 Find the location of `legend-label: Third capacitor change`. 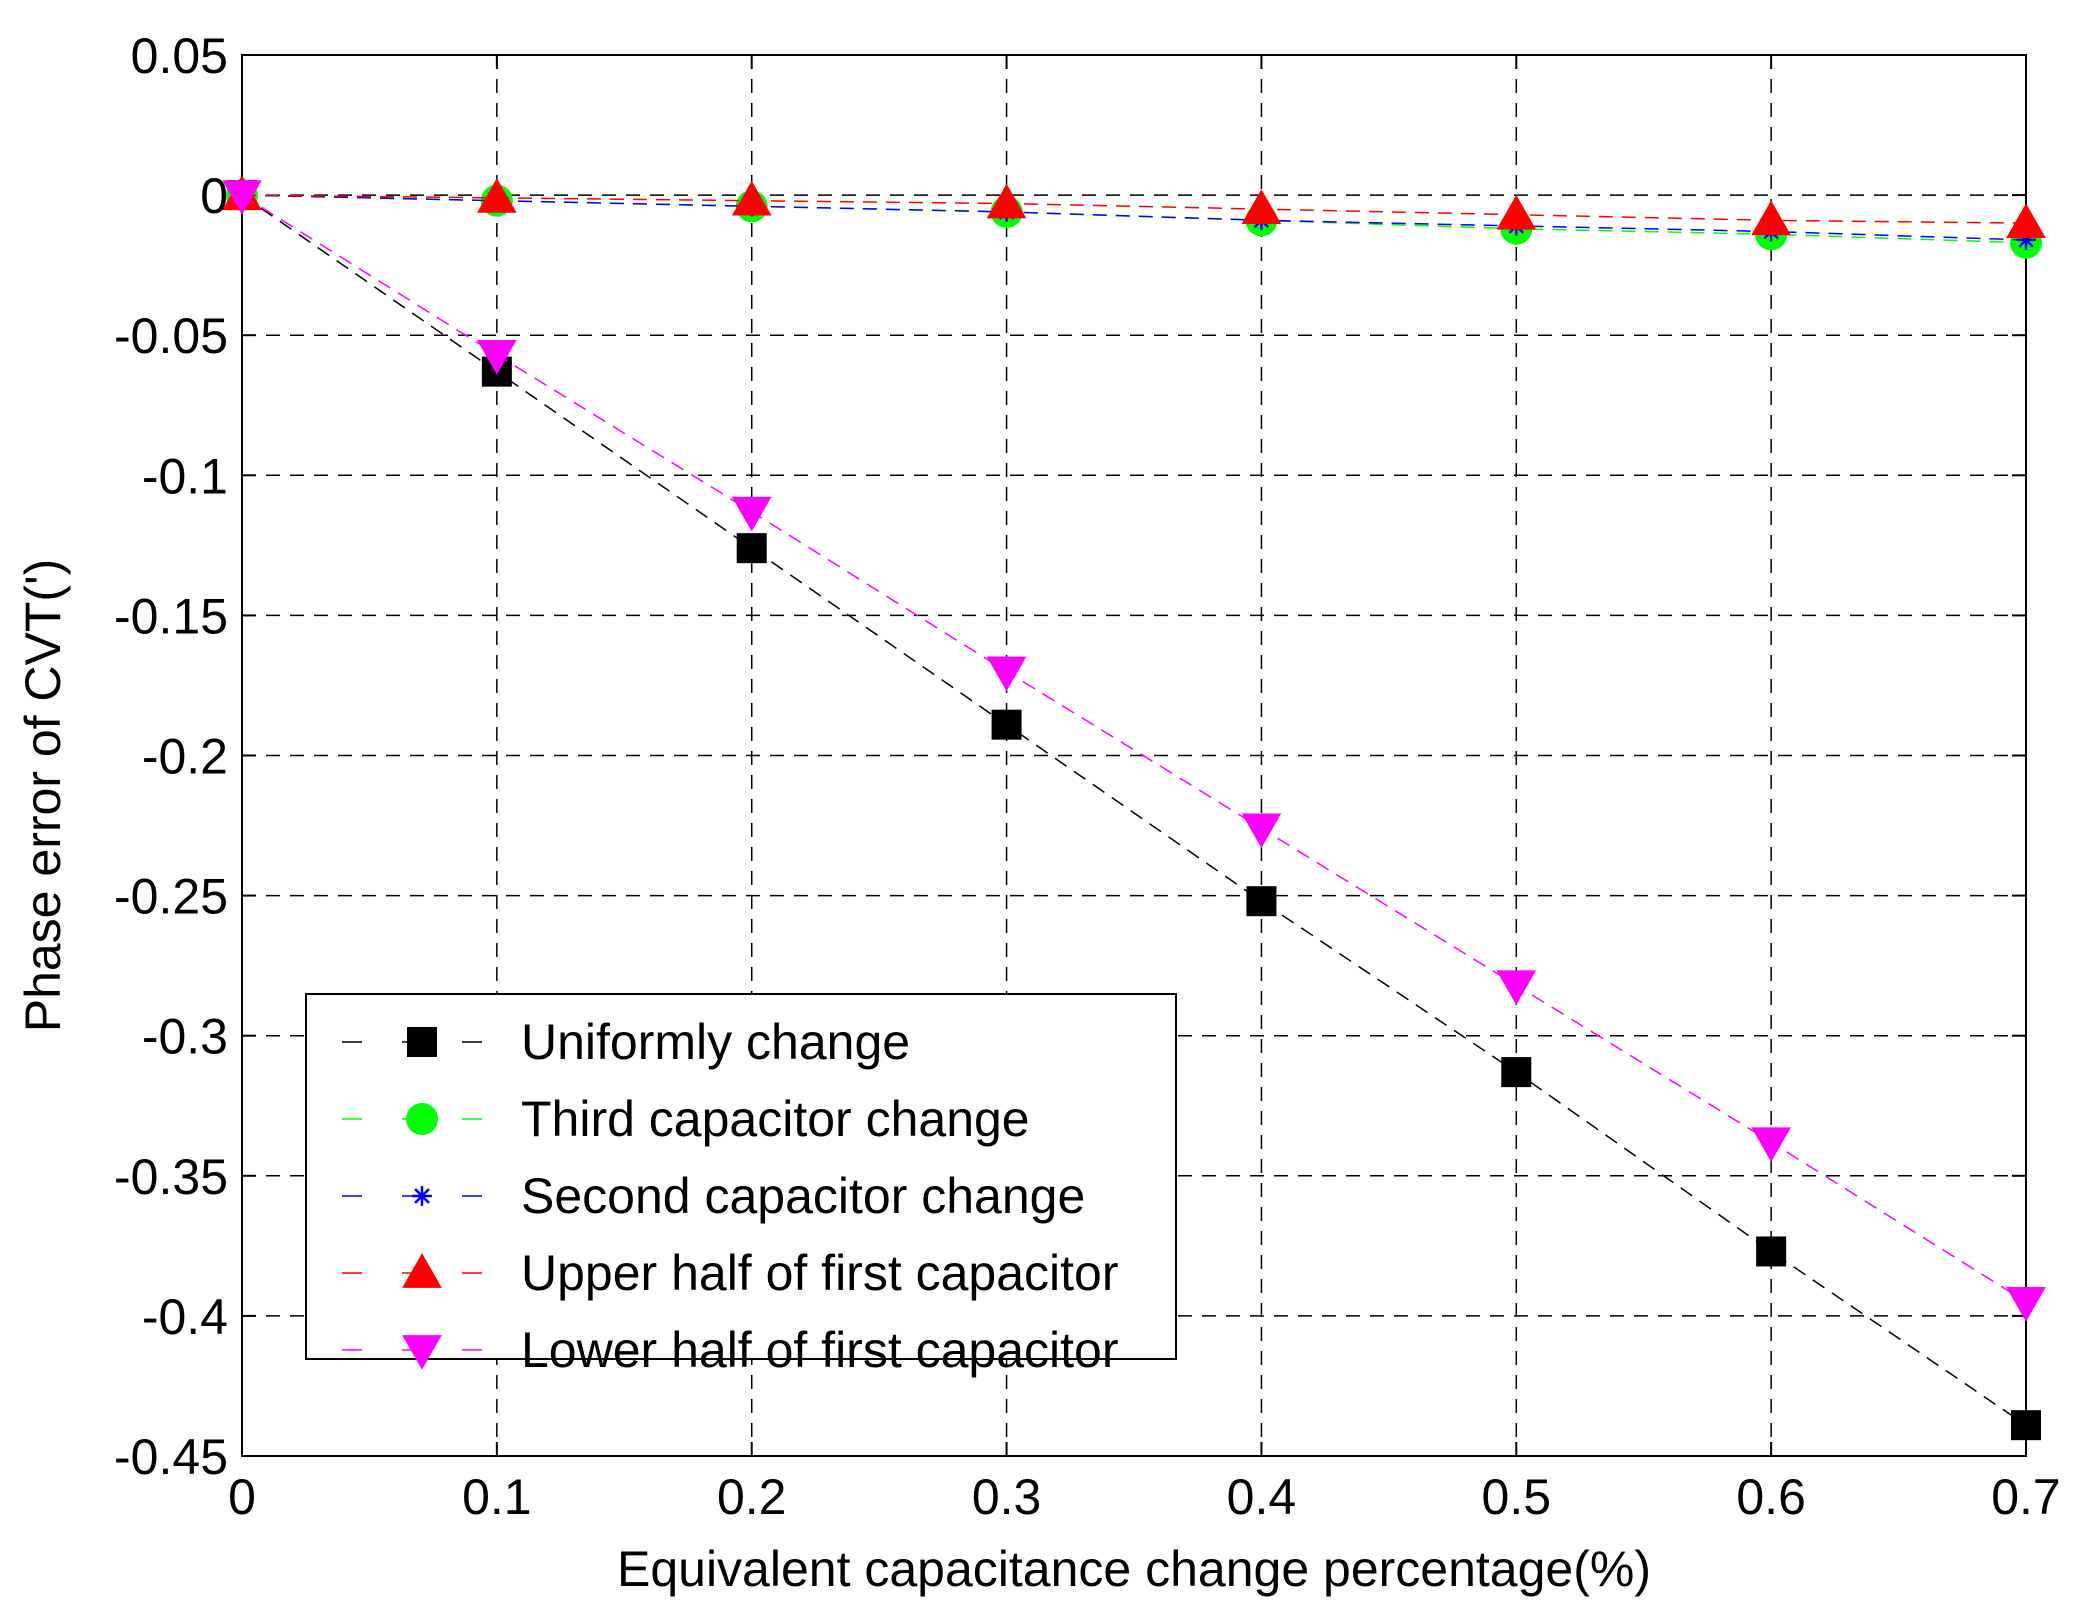

legend-label: Third capacitor change is located at coordinates (775, 1119).